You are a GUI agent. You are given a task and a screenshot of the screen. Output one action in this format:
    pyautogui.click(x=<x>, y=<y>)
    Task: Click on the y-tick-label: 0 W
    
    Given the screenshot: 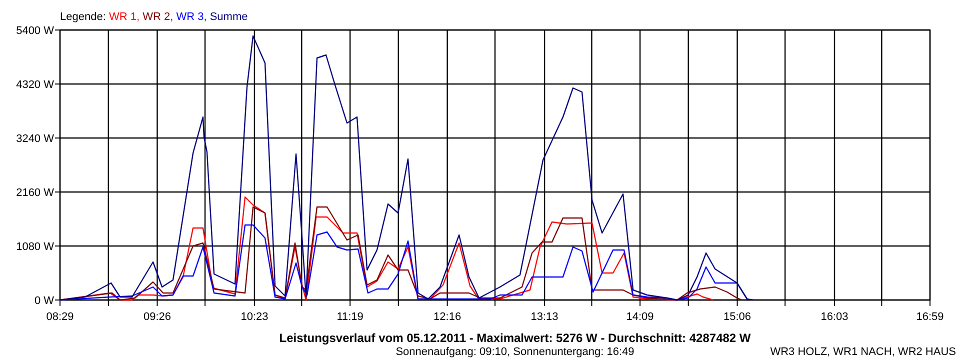 What is the action you would take?
    pyautogui.click(x=44, y=301)
    